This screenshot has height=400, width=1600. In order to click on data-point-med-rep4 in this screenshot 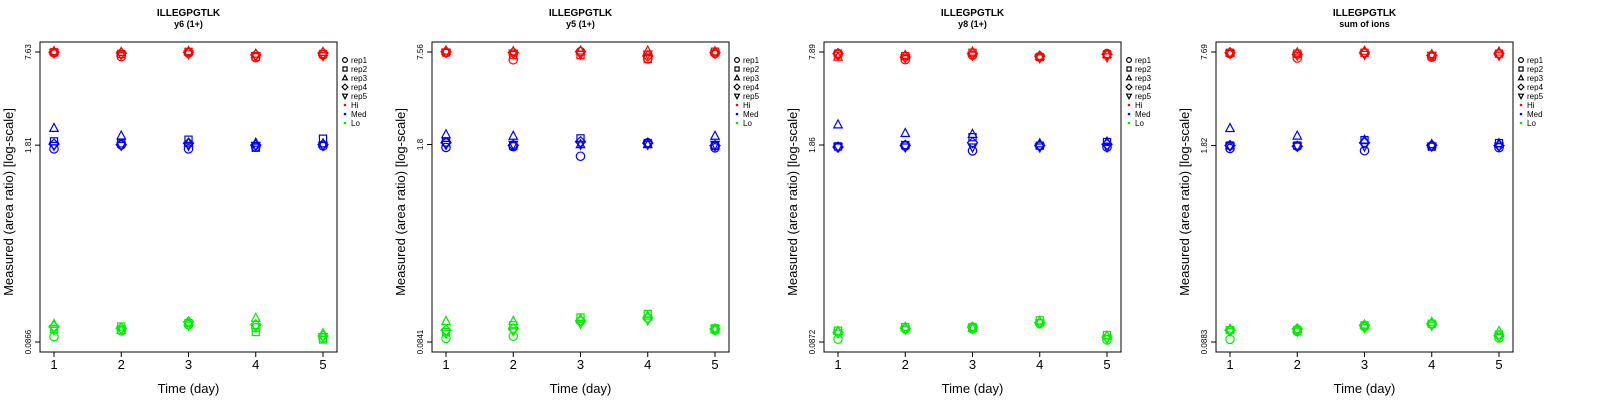, I will do `click(1364, 142)`.